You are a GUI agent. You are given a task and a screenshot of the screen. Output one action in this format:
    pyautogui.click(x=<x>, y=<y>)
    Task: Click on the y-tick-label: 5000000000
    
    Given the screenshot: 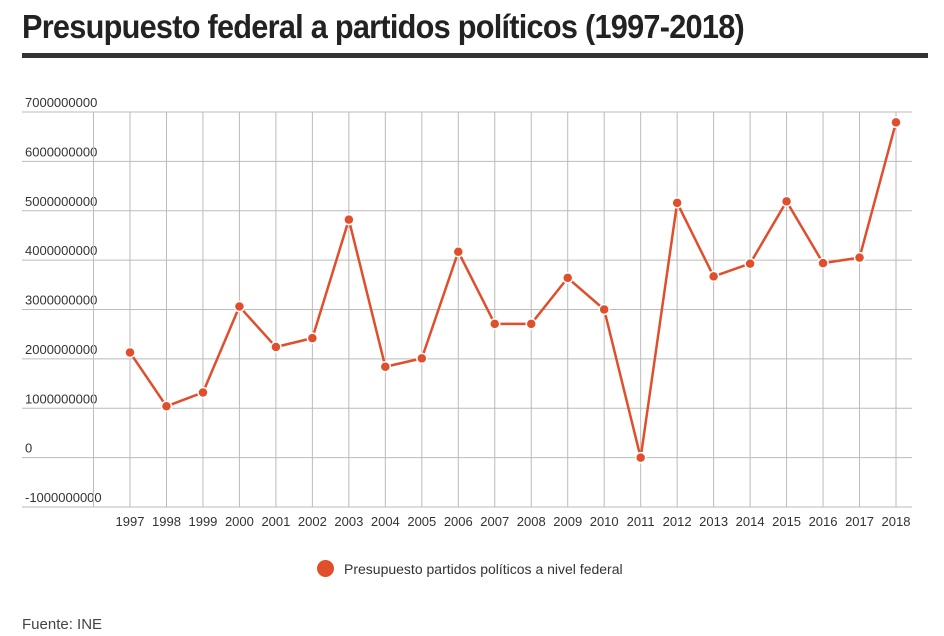 What is the action you would take?
    pyautogui.click(x=61, y=201)
    